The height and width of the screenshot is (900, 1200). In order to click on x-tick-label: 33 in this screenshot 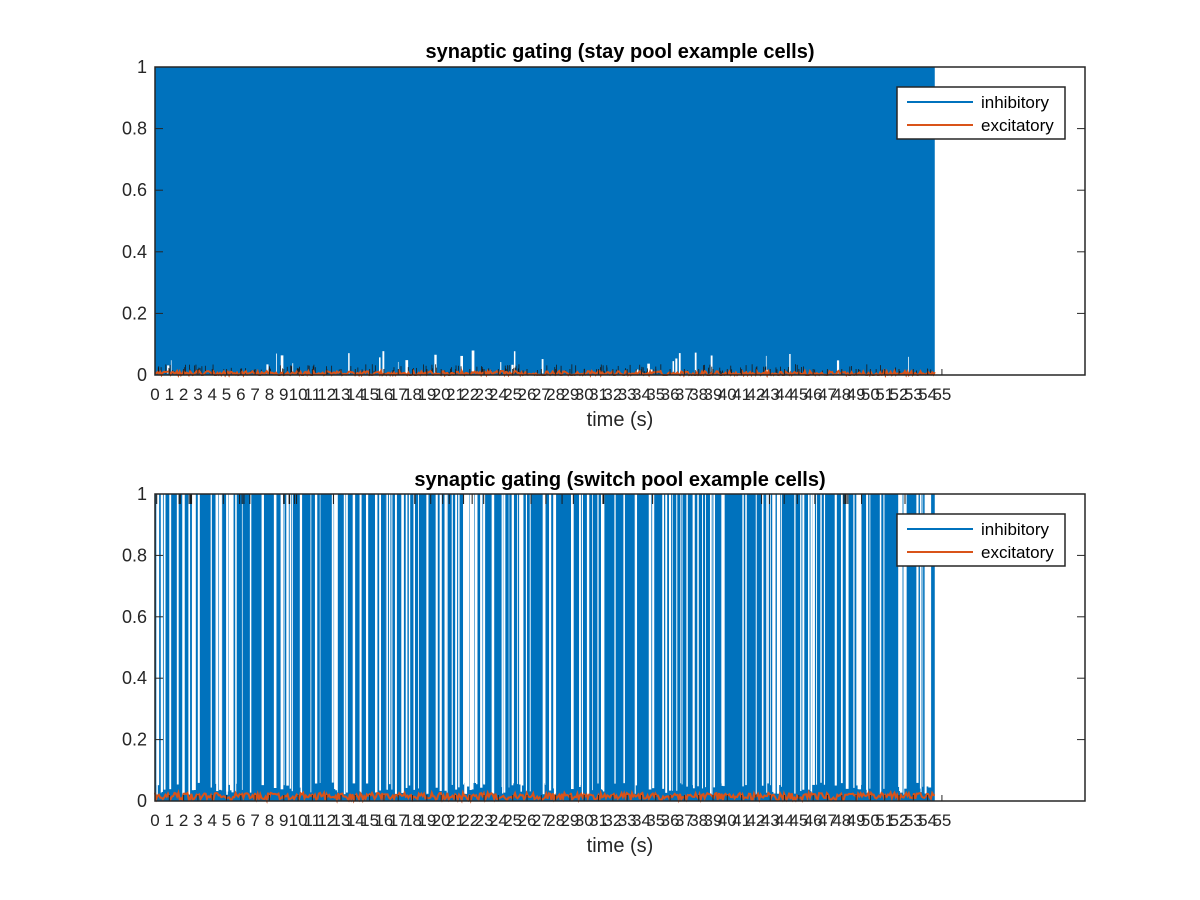, I will do `click(627, 820)`.